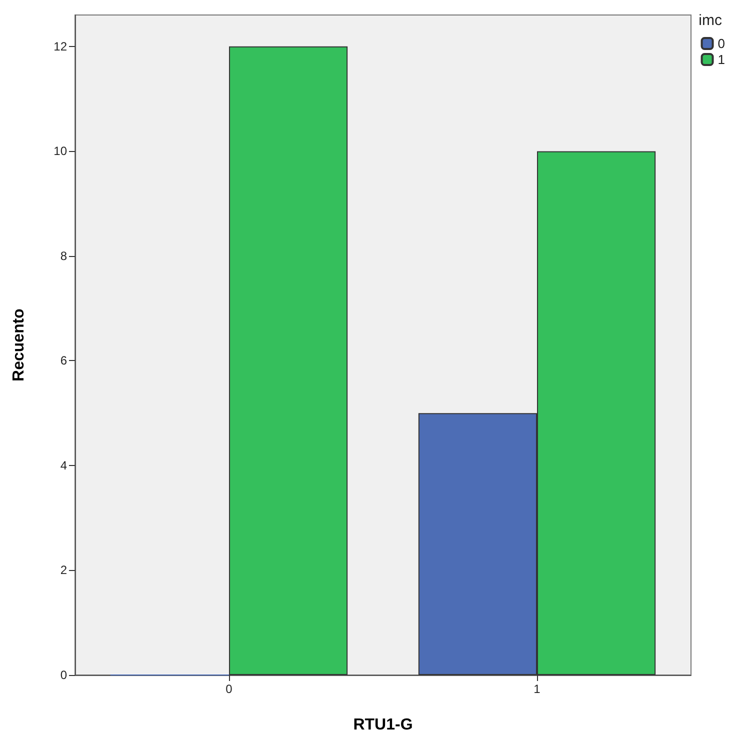  Describe the element at coordinates (383, 725) in the screenshot. I see `x-axis-title: RTU1-G` at that location.